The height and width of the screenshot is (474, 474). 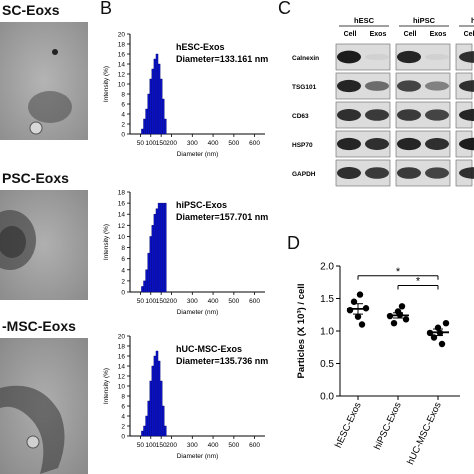 I want to click on chart-title: hUC-MSC-Exos, so click(x=209, y=349).